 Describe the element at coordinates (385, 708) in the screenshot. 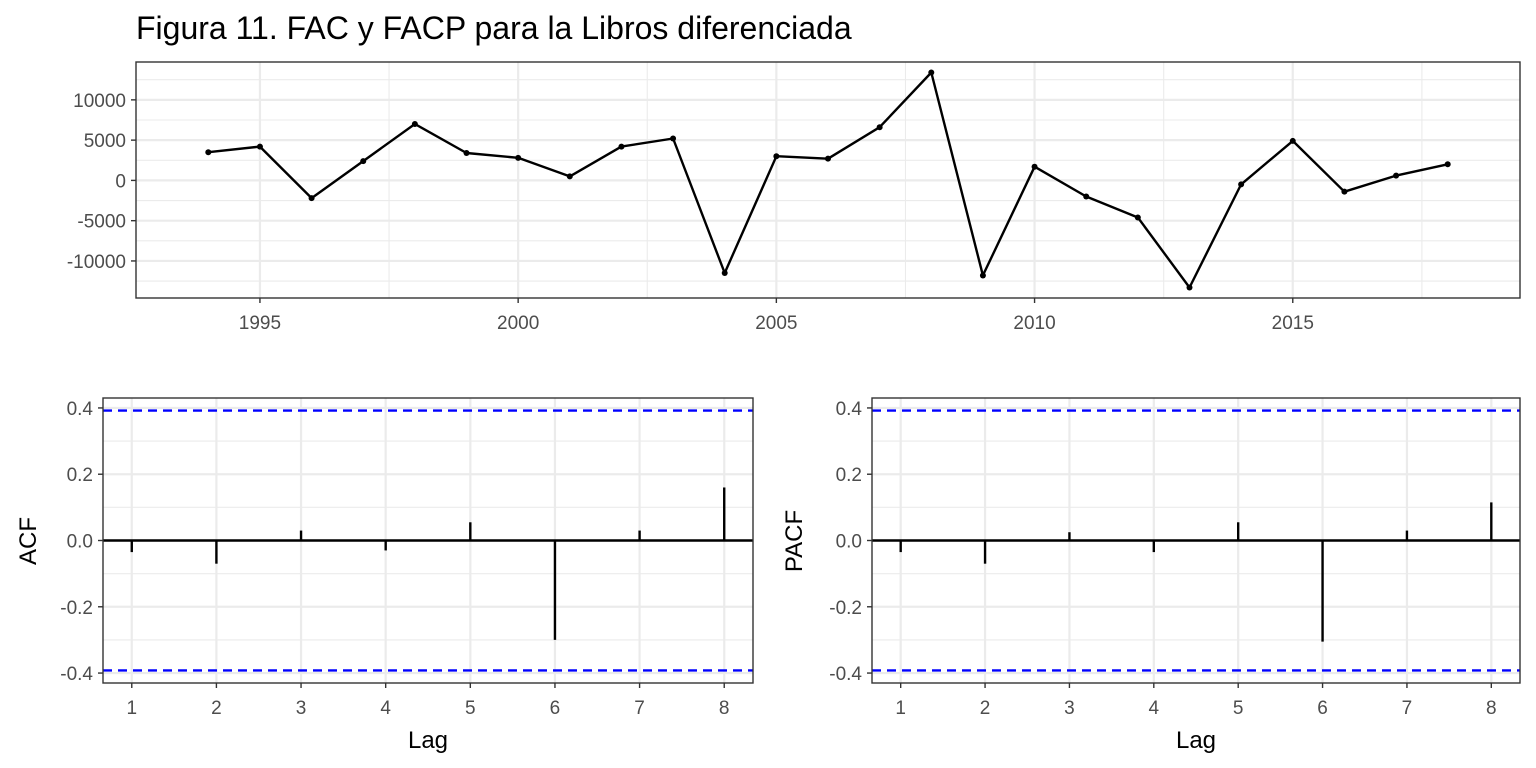

I see `acf-x-tick-label: 4` at that location.